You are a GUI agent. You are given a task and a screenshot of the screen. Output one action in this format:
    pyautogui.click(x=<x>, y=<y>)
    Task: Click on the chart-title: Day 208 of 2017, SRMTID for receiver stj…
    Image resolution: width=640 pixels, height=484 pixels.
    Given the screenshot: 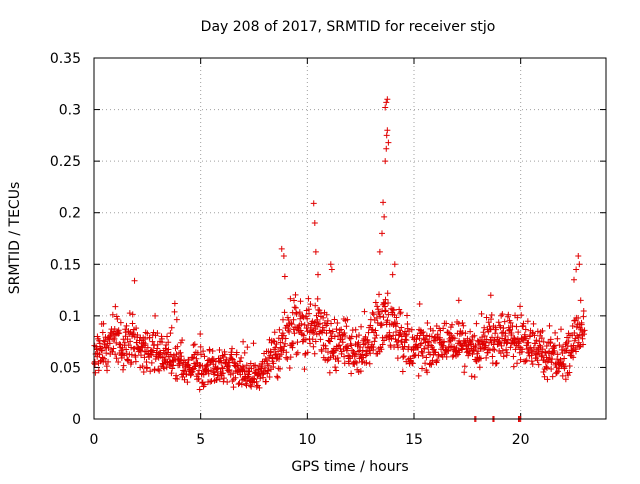 What is the action you would take?
    pyautogui.click(x=348, y=27)
    